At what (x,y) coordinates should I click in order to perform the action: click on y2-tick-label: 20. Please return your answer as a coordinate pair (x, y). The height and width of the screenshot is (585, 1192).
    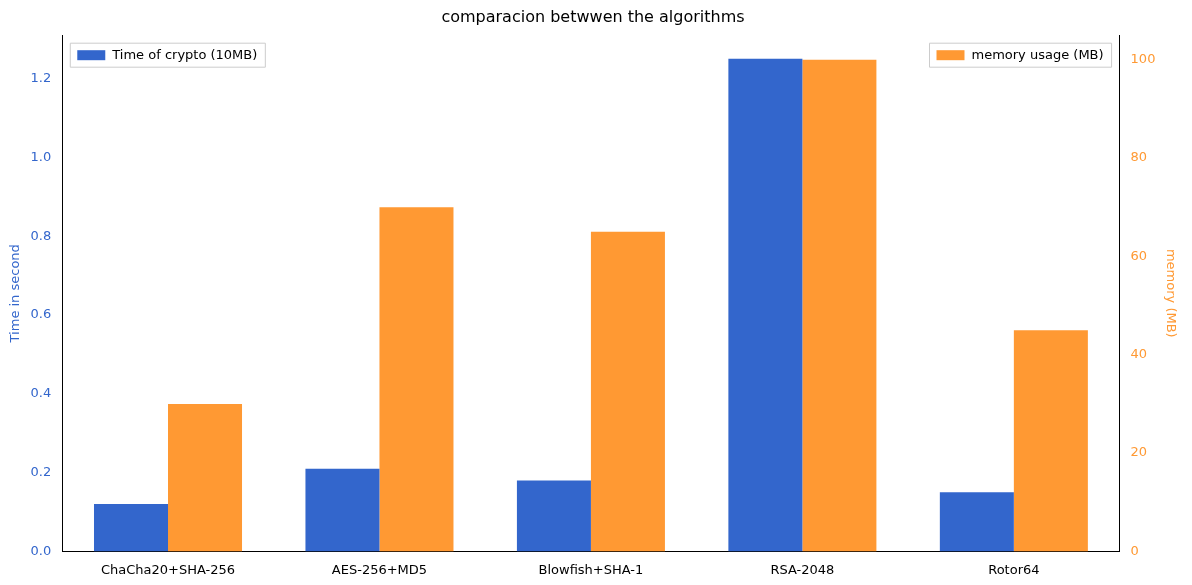
    Looking at the image, I should click on (1139, 452).